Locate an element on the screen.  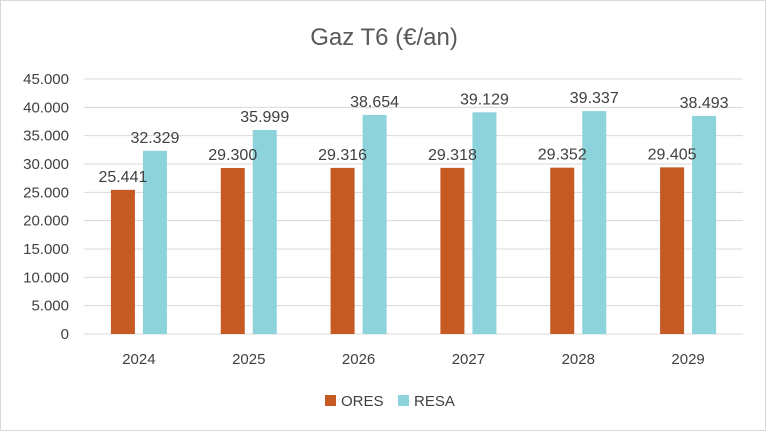
chart-title: Gaz T6 (€/an) is located at coordinates (384, 37).